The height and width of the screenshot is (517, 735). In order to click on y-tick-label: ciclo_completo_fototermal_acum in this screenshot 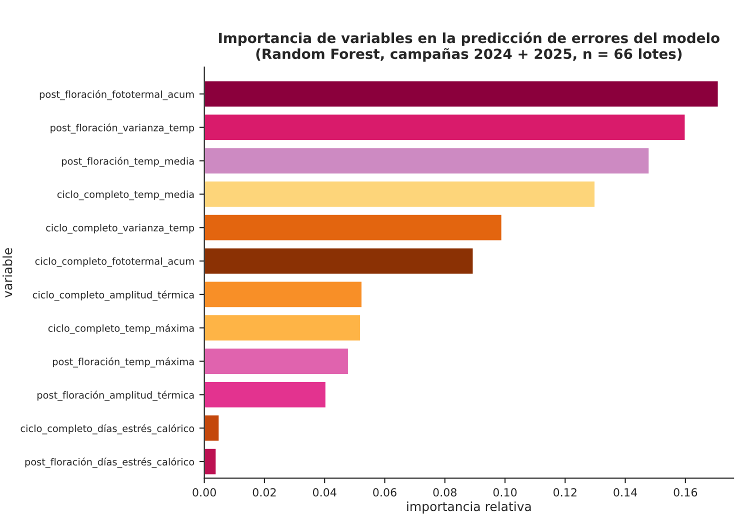, I will do `click(114, 262)`.